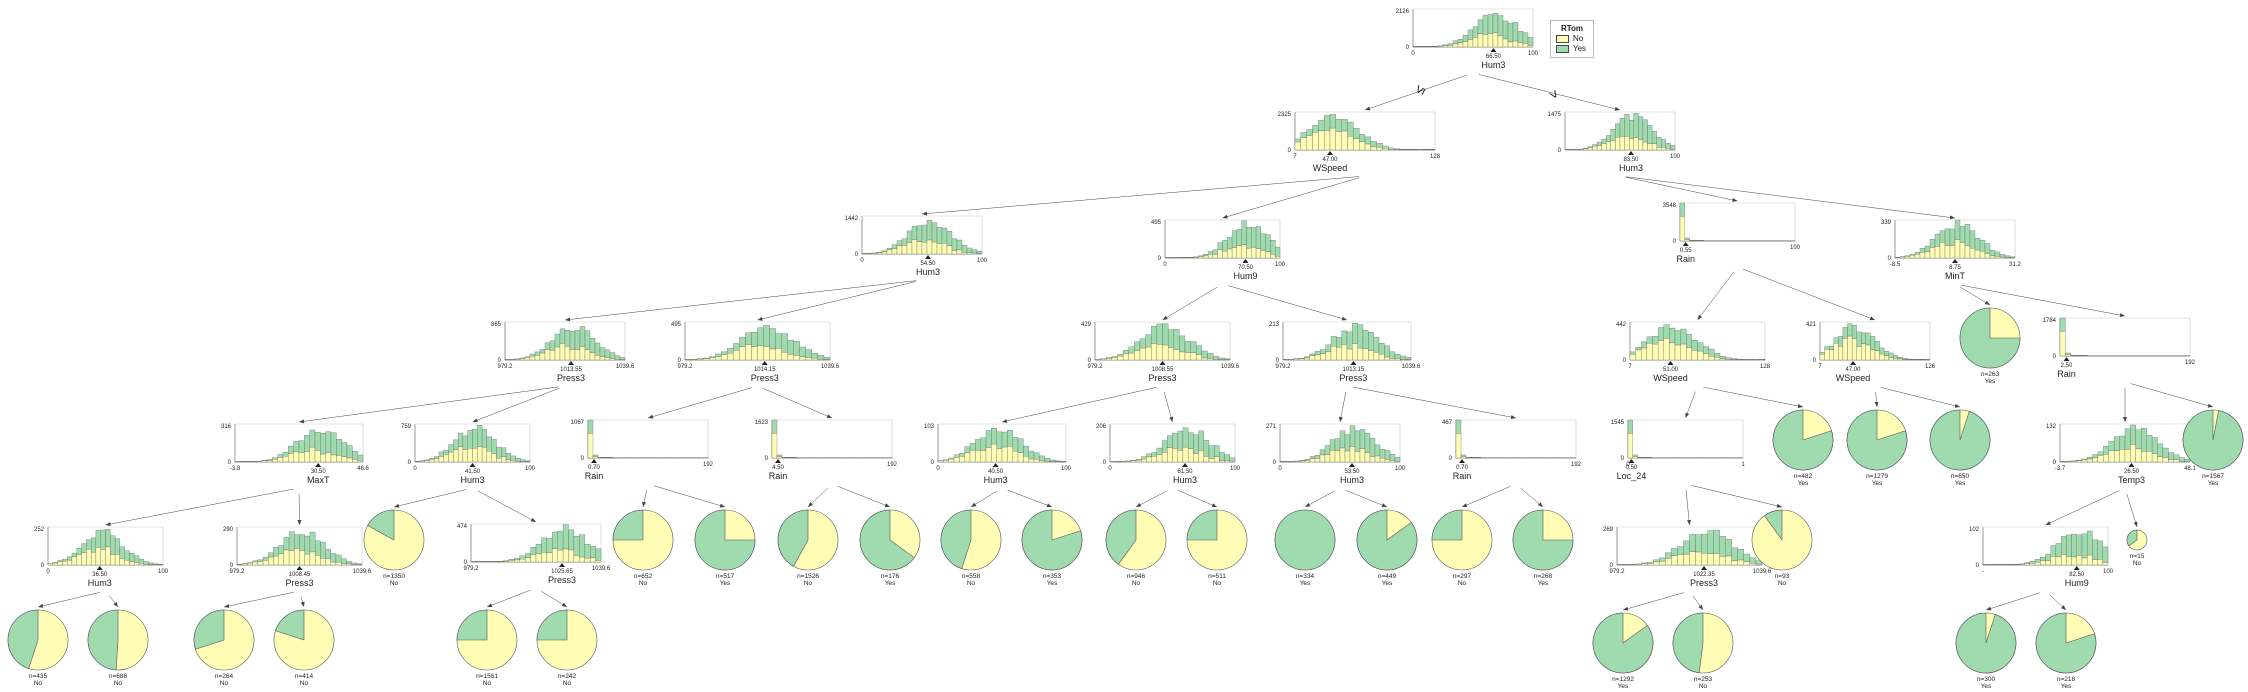 The width and height of the screenshot is (2248, 692). I want to click on feature-name-label: Rain, so click(1685, 259).